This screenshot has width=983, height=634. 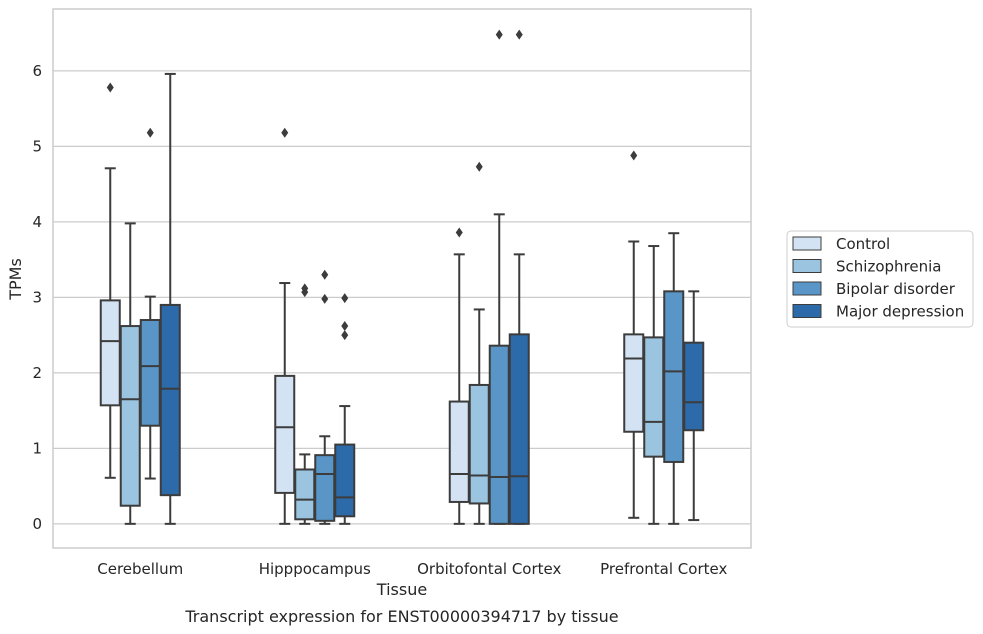 I want to click on legend-label-4: Major depression, so click(x=900, y=312).